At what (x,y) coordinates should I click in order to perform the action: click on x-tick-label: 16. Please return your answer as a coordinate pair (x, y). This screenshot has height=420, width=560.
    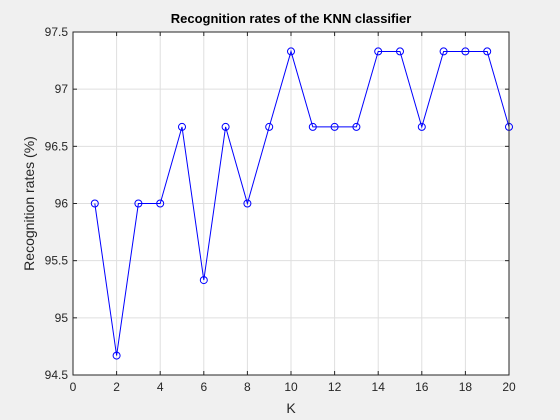
    Looking at the image, I should click on (422, 387).